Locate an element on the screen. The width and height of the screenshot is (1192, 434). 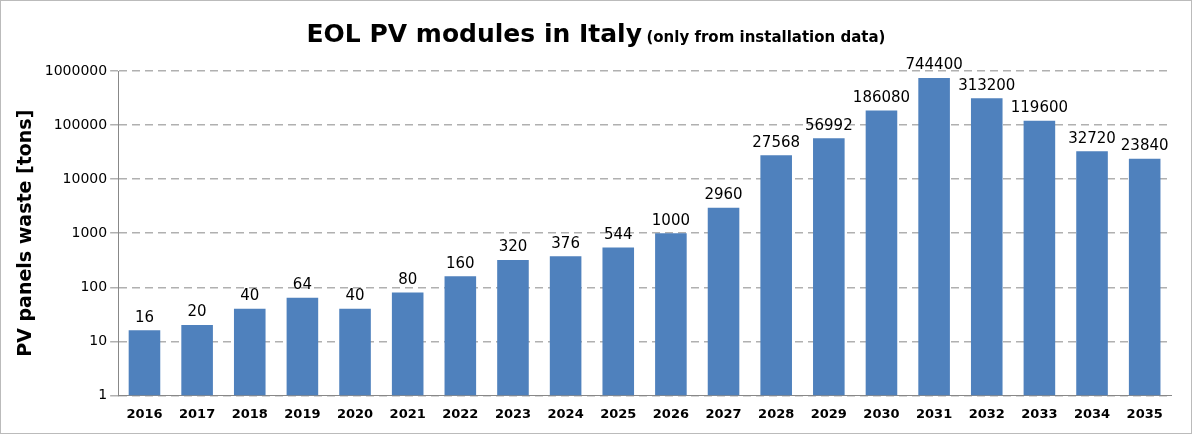
x-tick-label: 2029 is located at coordinates (828, 413).